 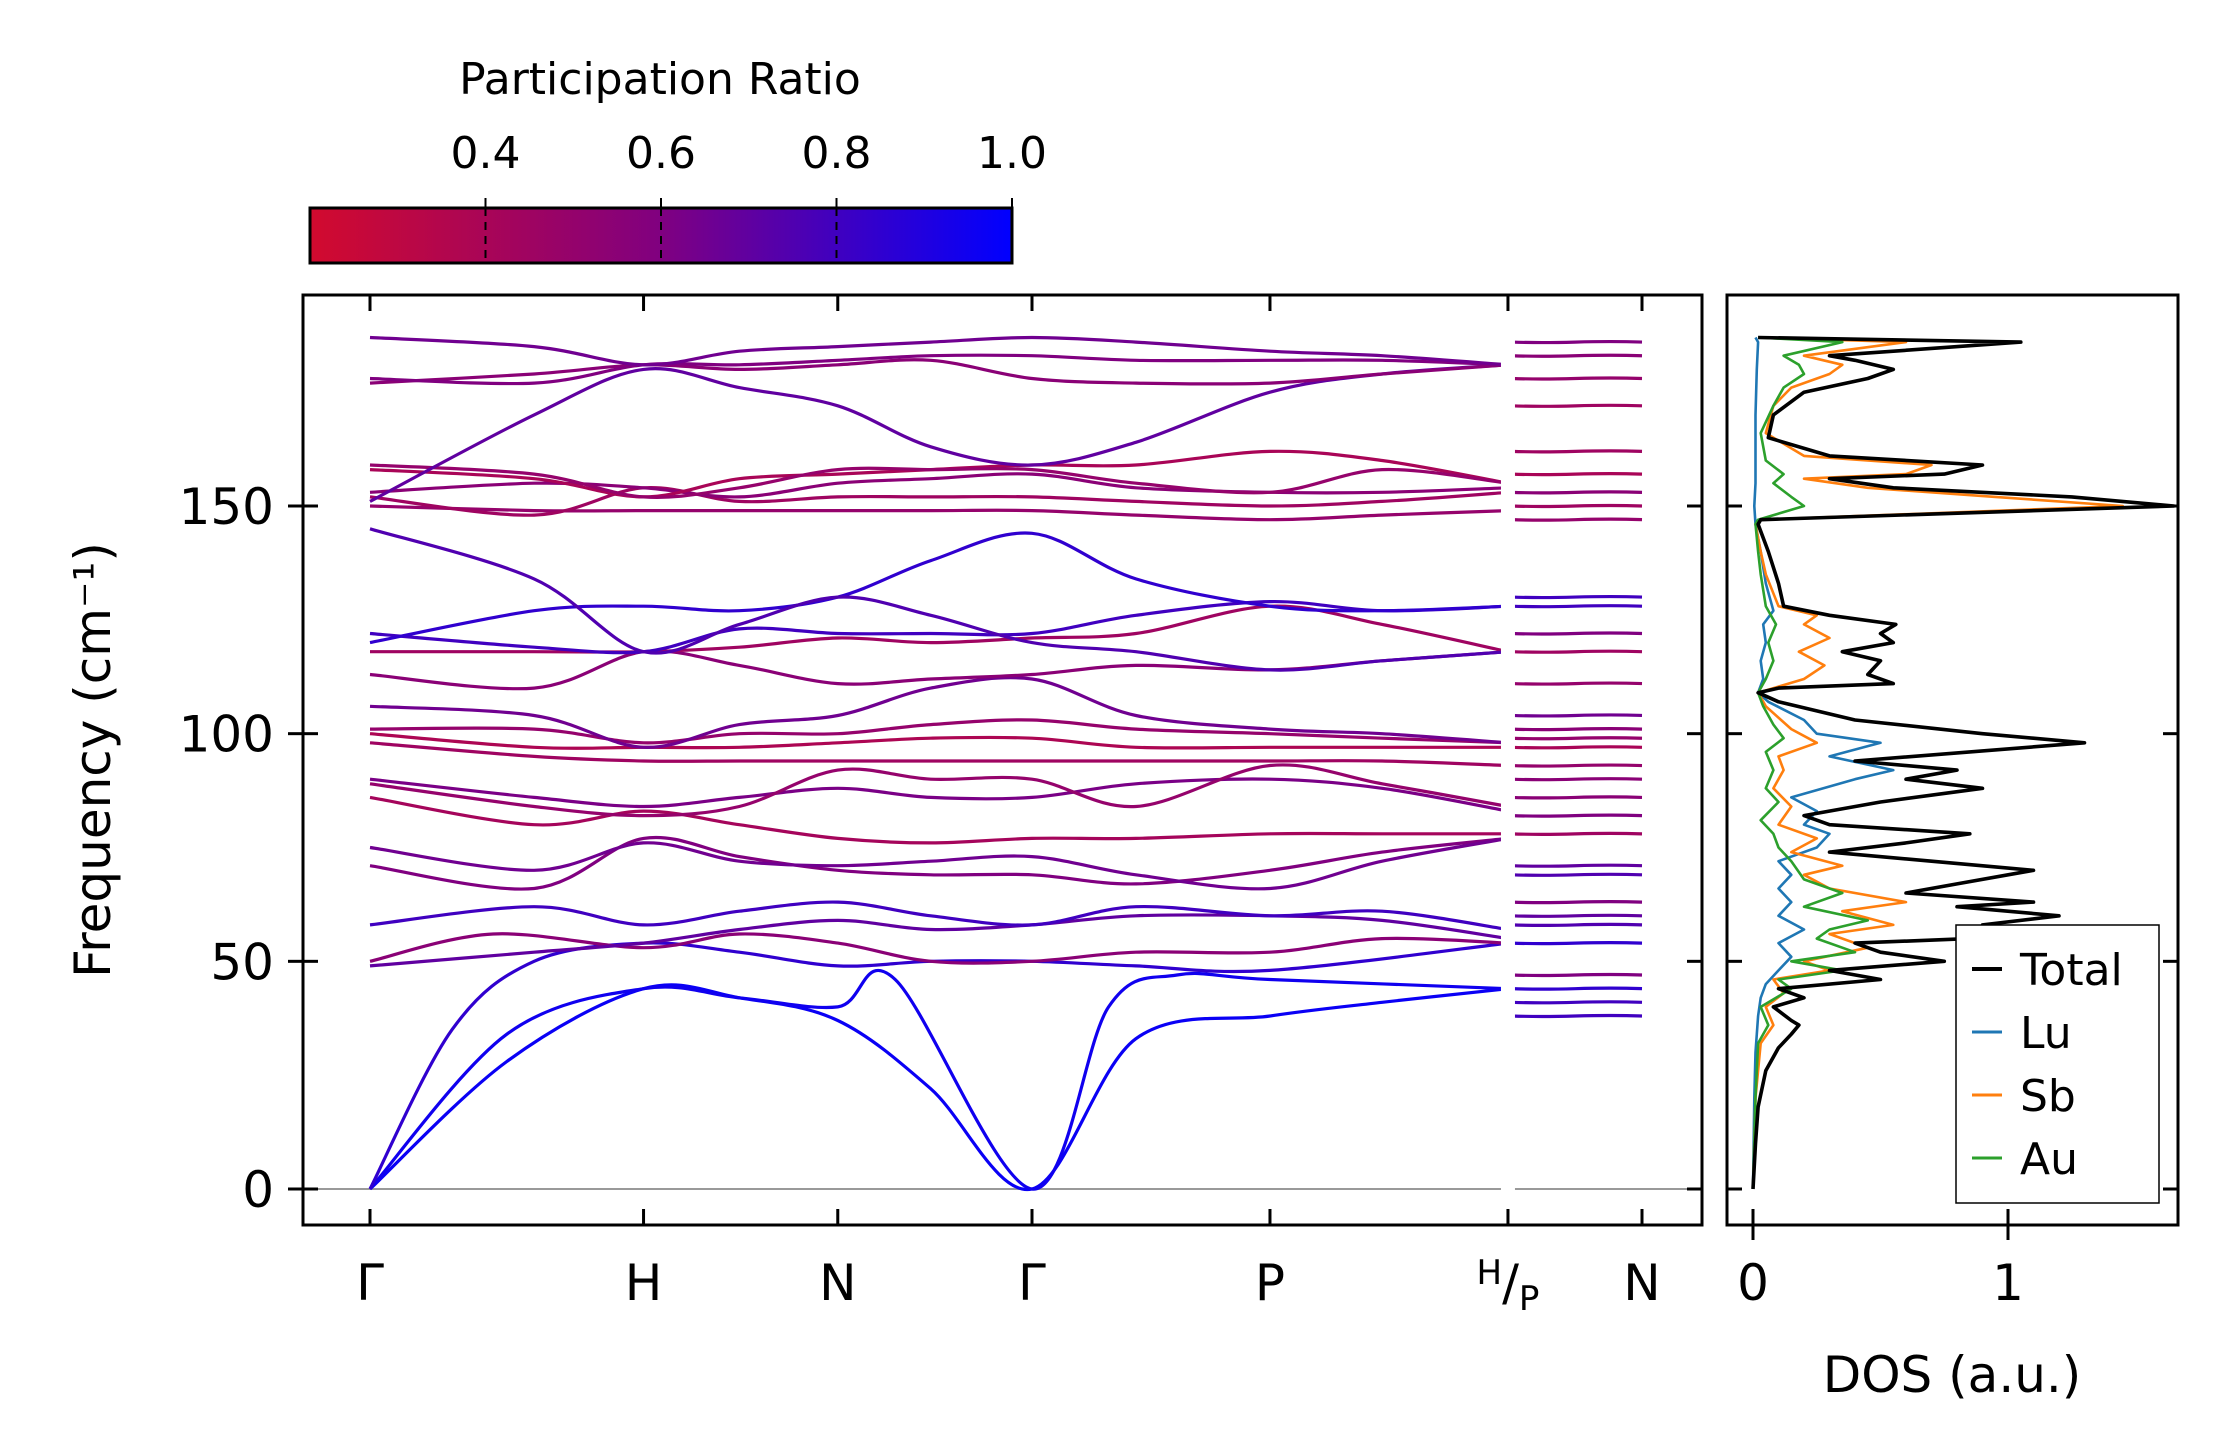 What do you see at coordinates (939, 712) in the screenshot?
I see `phonon-branch-b15` at bounding box center [939, 712].